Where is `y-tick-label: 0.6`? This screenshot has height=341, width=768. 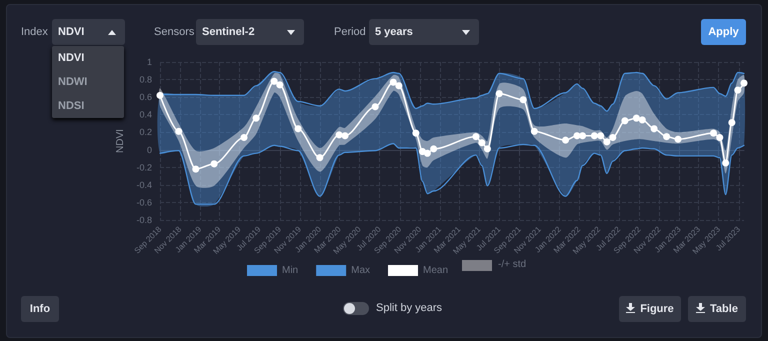 y-tick-label: 0.6 is located at coordinates (145, 97).